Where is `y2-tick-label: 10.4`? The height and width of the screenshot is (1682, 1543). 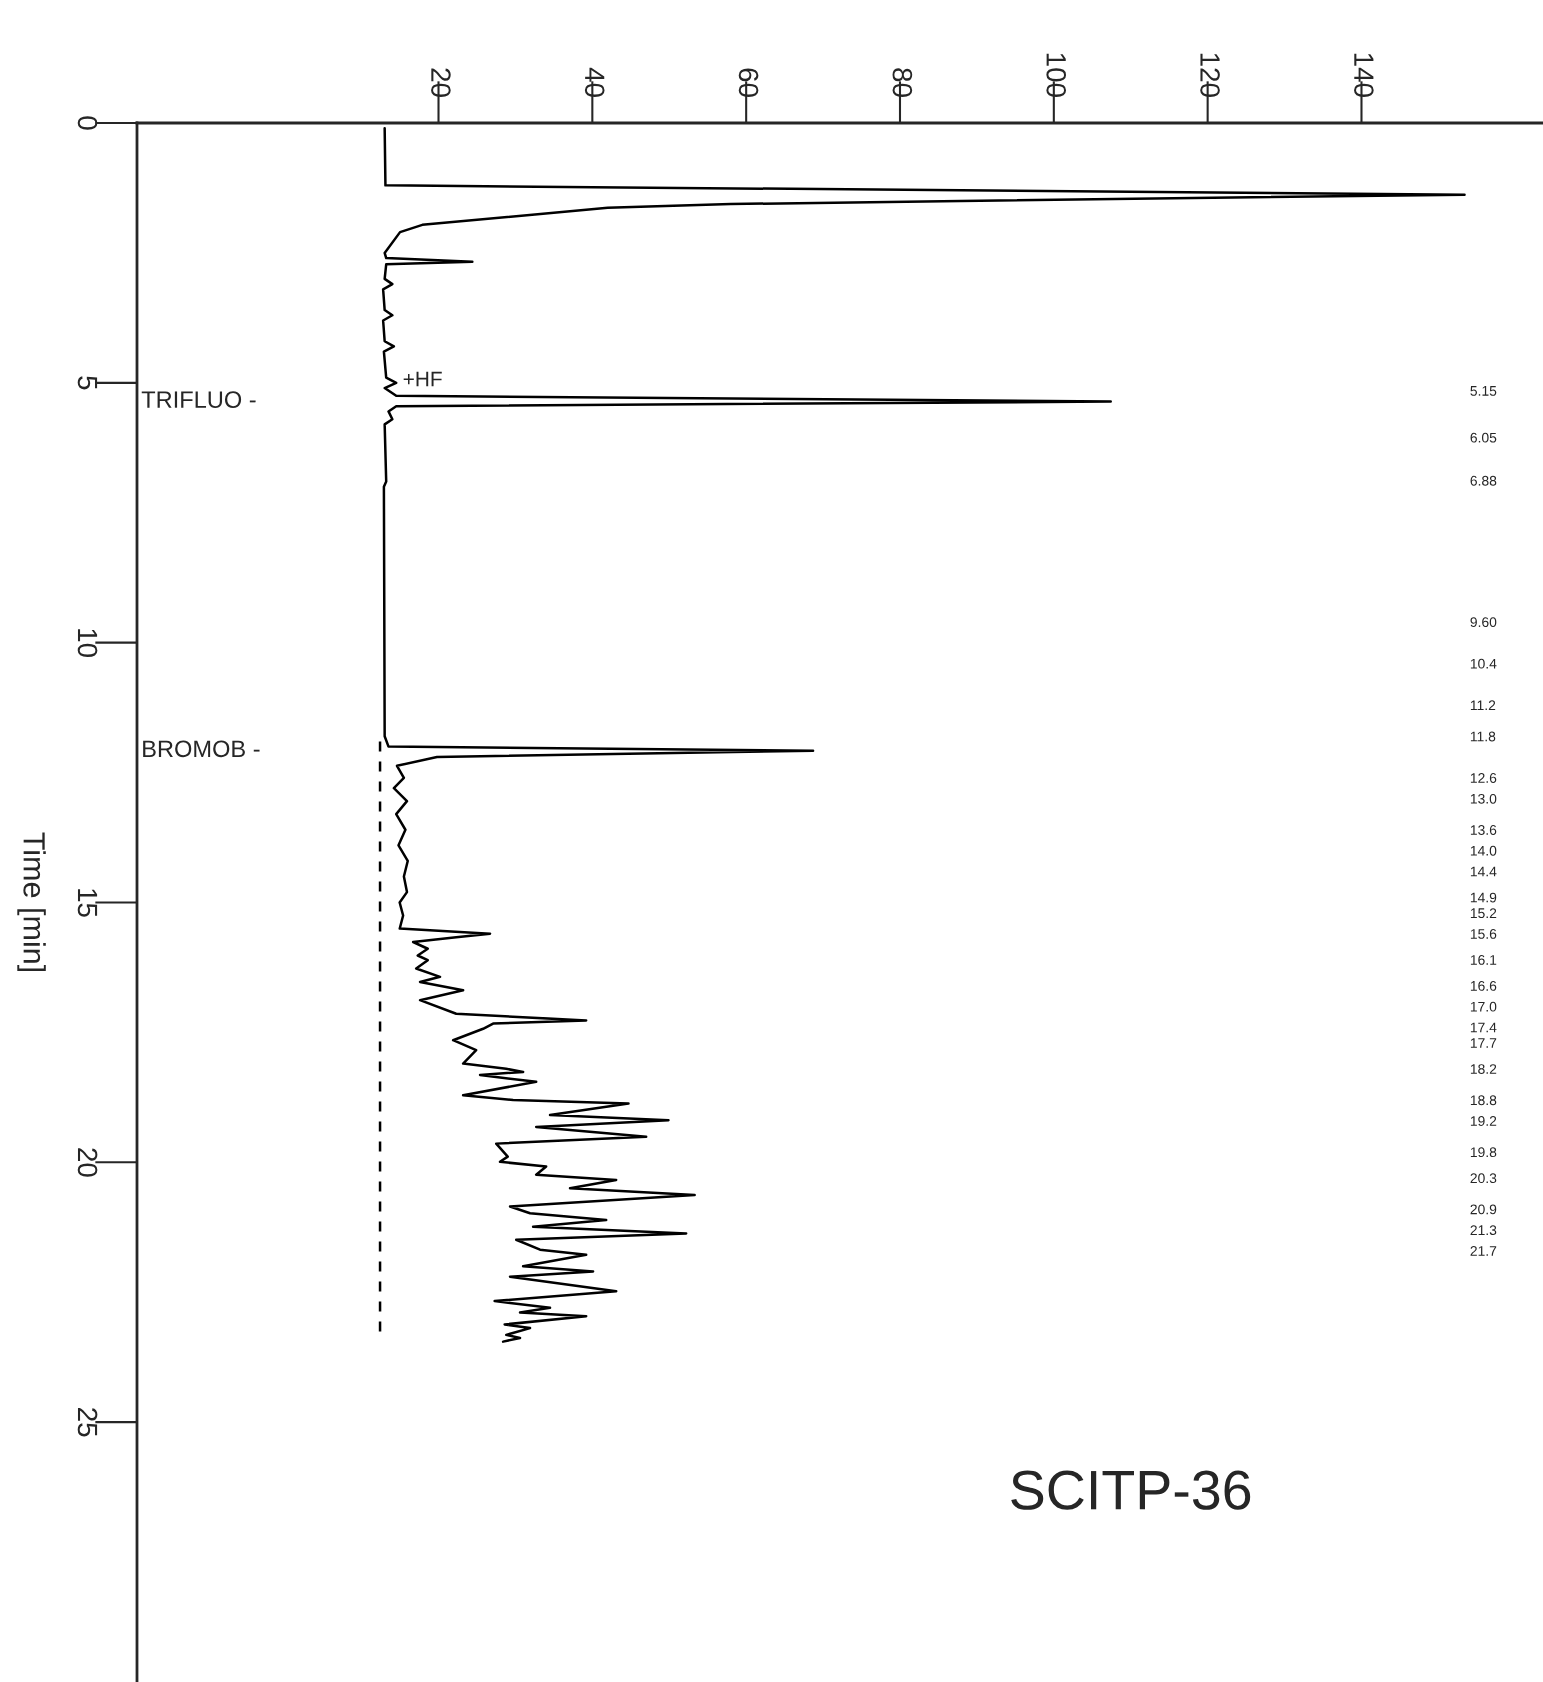
y2-tick-label: 10.4 is located at coordinates (1483, 663).